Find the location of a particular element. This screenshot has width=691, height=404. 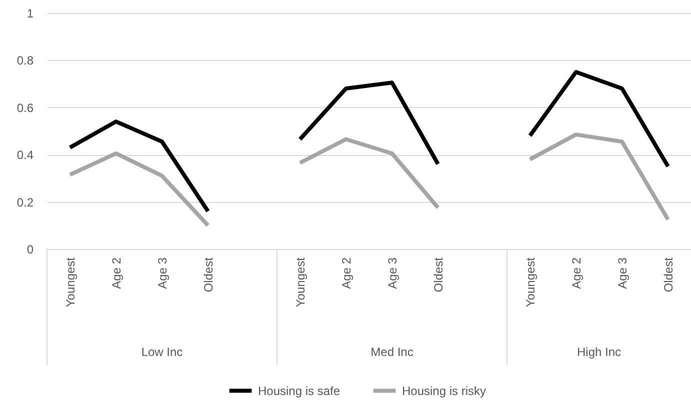

text: Low Inc is located at coordinates (162, 352).